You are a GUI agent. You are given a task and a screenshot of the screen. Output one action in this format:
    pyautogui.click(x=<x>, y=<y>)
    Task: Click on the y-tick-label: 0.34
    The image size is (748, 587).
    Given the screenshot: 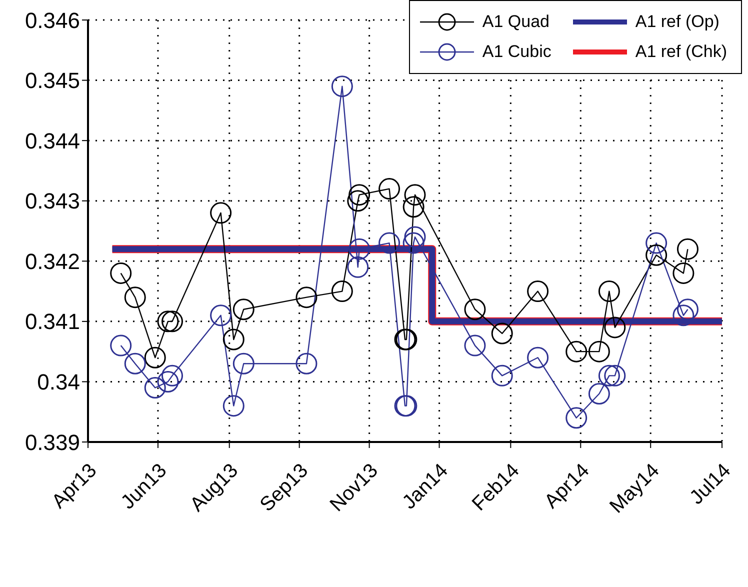 What is the action you would take?
    pyautogui.click(x=58, y=382)
    